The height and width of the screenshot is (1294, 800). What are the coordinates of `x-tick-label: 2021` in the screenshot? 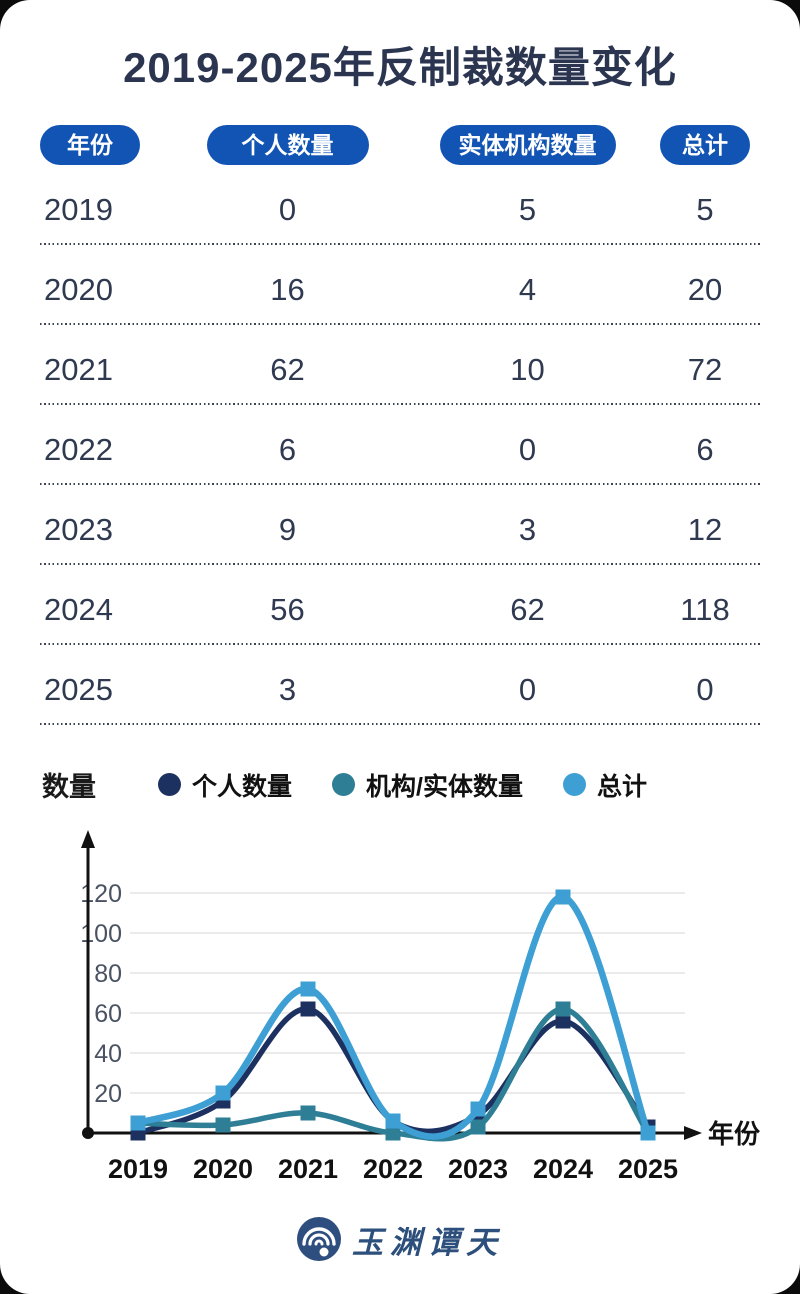 It's located at (308, 1169).